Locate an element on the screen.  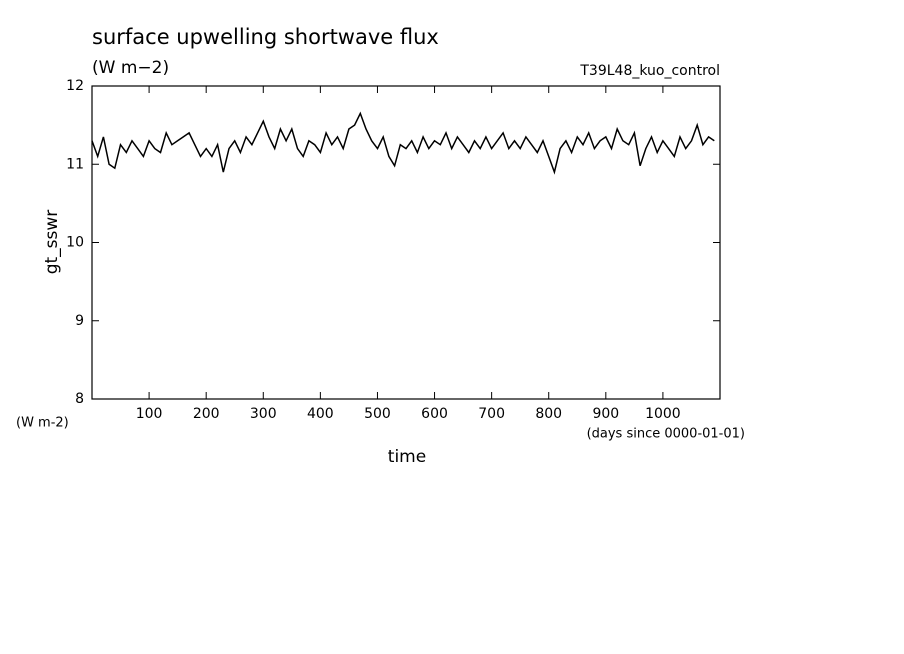
y-tick-label: 10 is located at coordinates (75, 243).